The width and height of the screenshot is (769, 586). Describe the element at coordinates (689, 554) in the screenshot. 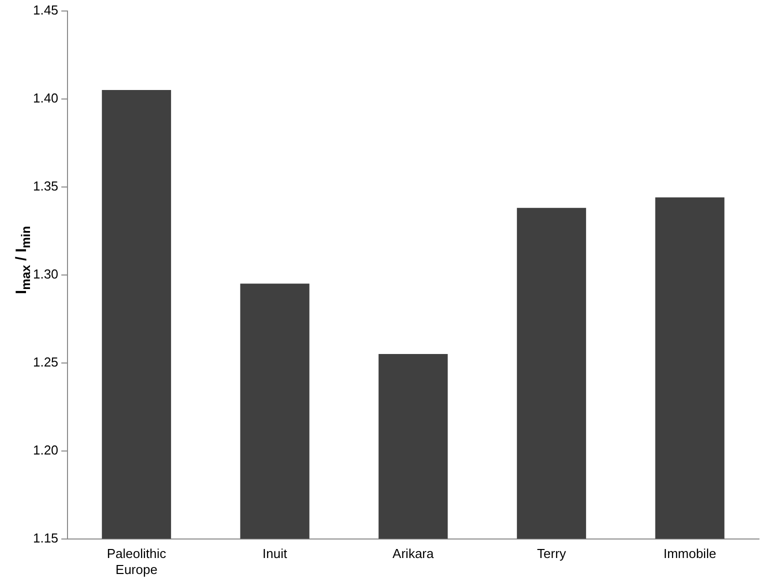

I see `x-tick-label: Immobile` at that location.